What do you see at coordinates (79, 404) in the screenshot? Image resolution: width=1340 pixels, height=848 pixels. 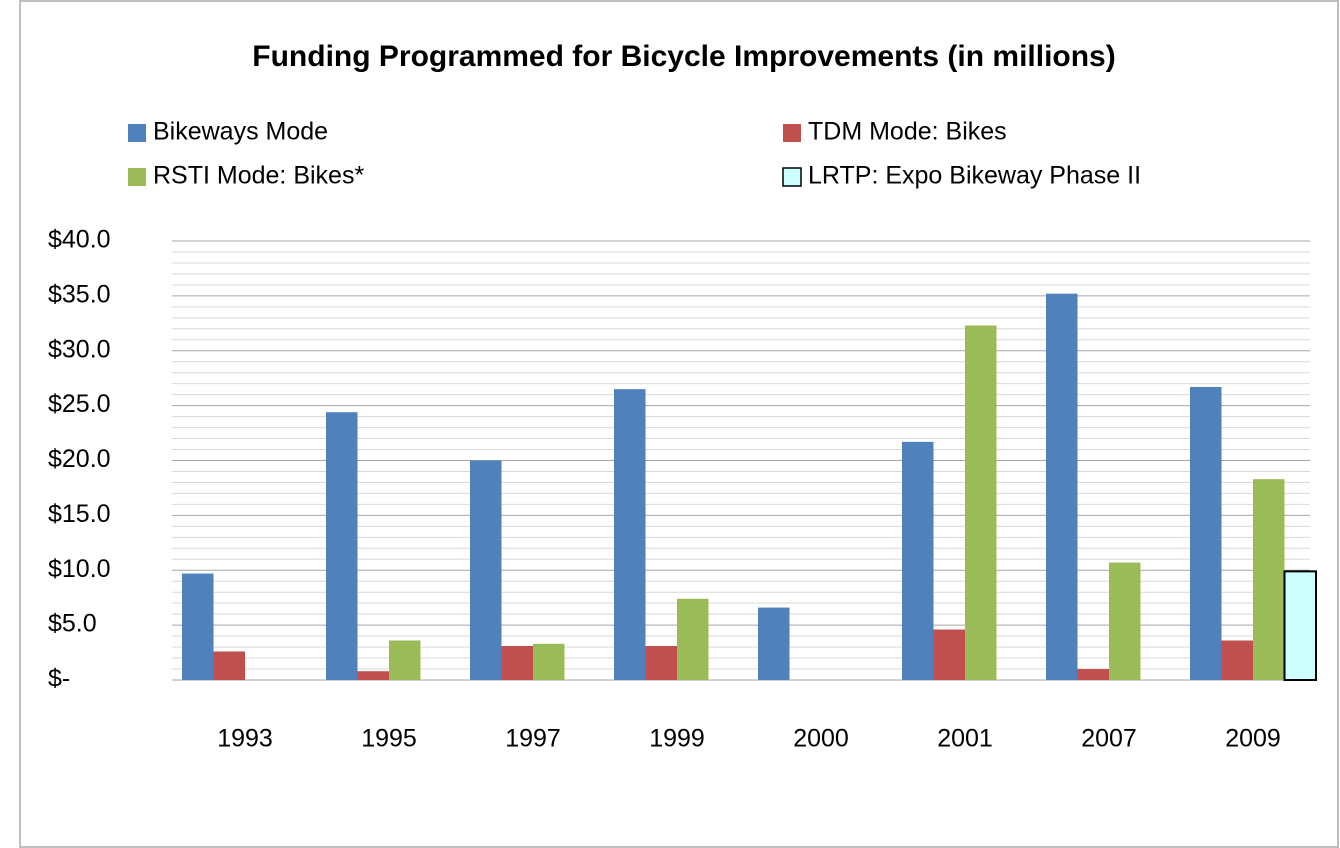 I see `y-tick-label: $25.0` at bounding box center [79, 404].